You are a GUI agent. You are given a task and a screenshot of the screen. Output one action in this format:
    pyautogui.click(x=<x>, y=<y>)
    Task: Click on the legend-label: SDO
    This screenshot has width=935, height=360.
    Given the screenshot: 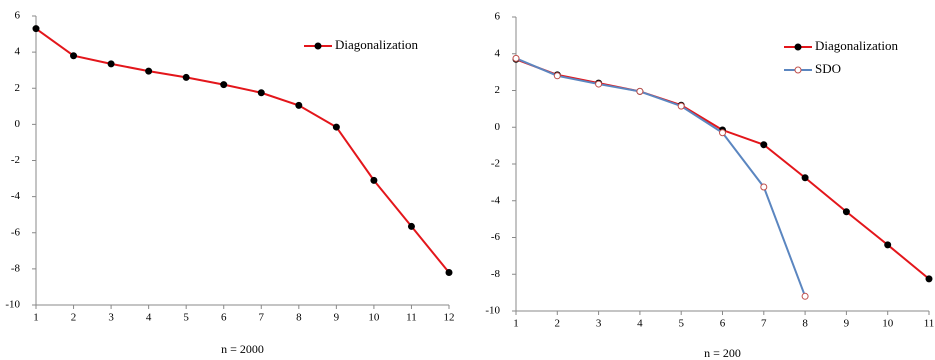 What is the action you would take?
    pyautogui.click(x=828, y=68)
    